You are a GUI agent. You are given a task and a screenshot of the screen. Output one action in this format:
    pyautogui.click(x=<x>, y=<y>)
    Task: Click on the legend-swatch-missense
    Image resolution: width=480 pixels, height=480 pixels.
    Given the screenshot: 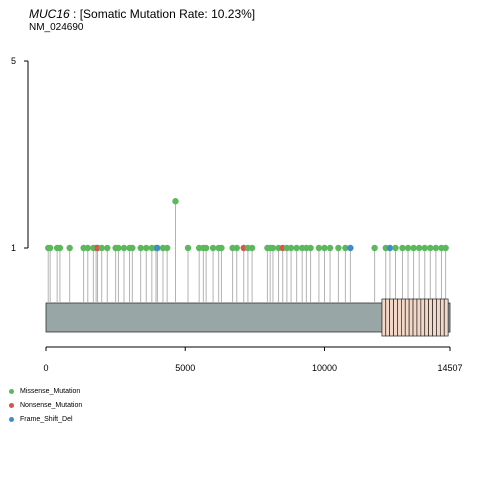 What is the action you would take?
    pyautogui.click(x=11, y=391)
    